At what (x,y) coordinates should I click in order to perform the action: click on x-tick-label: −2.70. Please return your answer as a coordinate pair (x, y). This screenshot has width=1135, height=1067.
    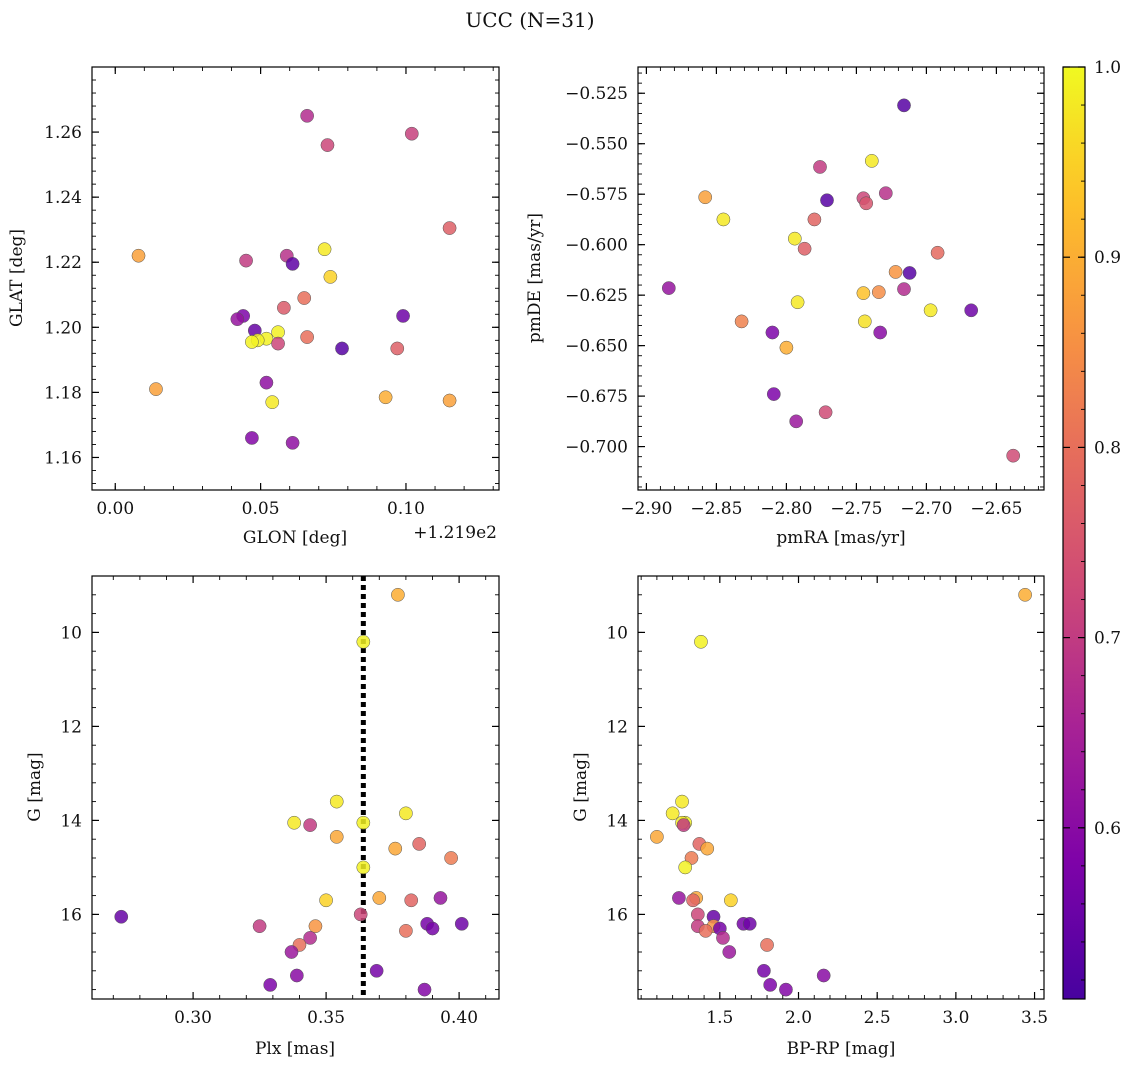
    Looking at the image, I should click on (926, 509).